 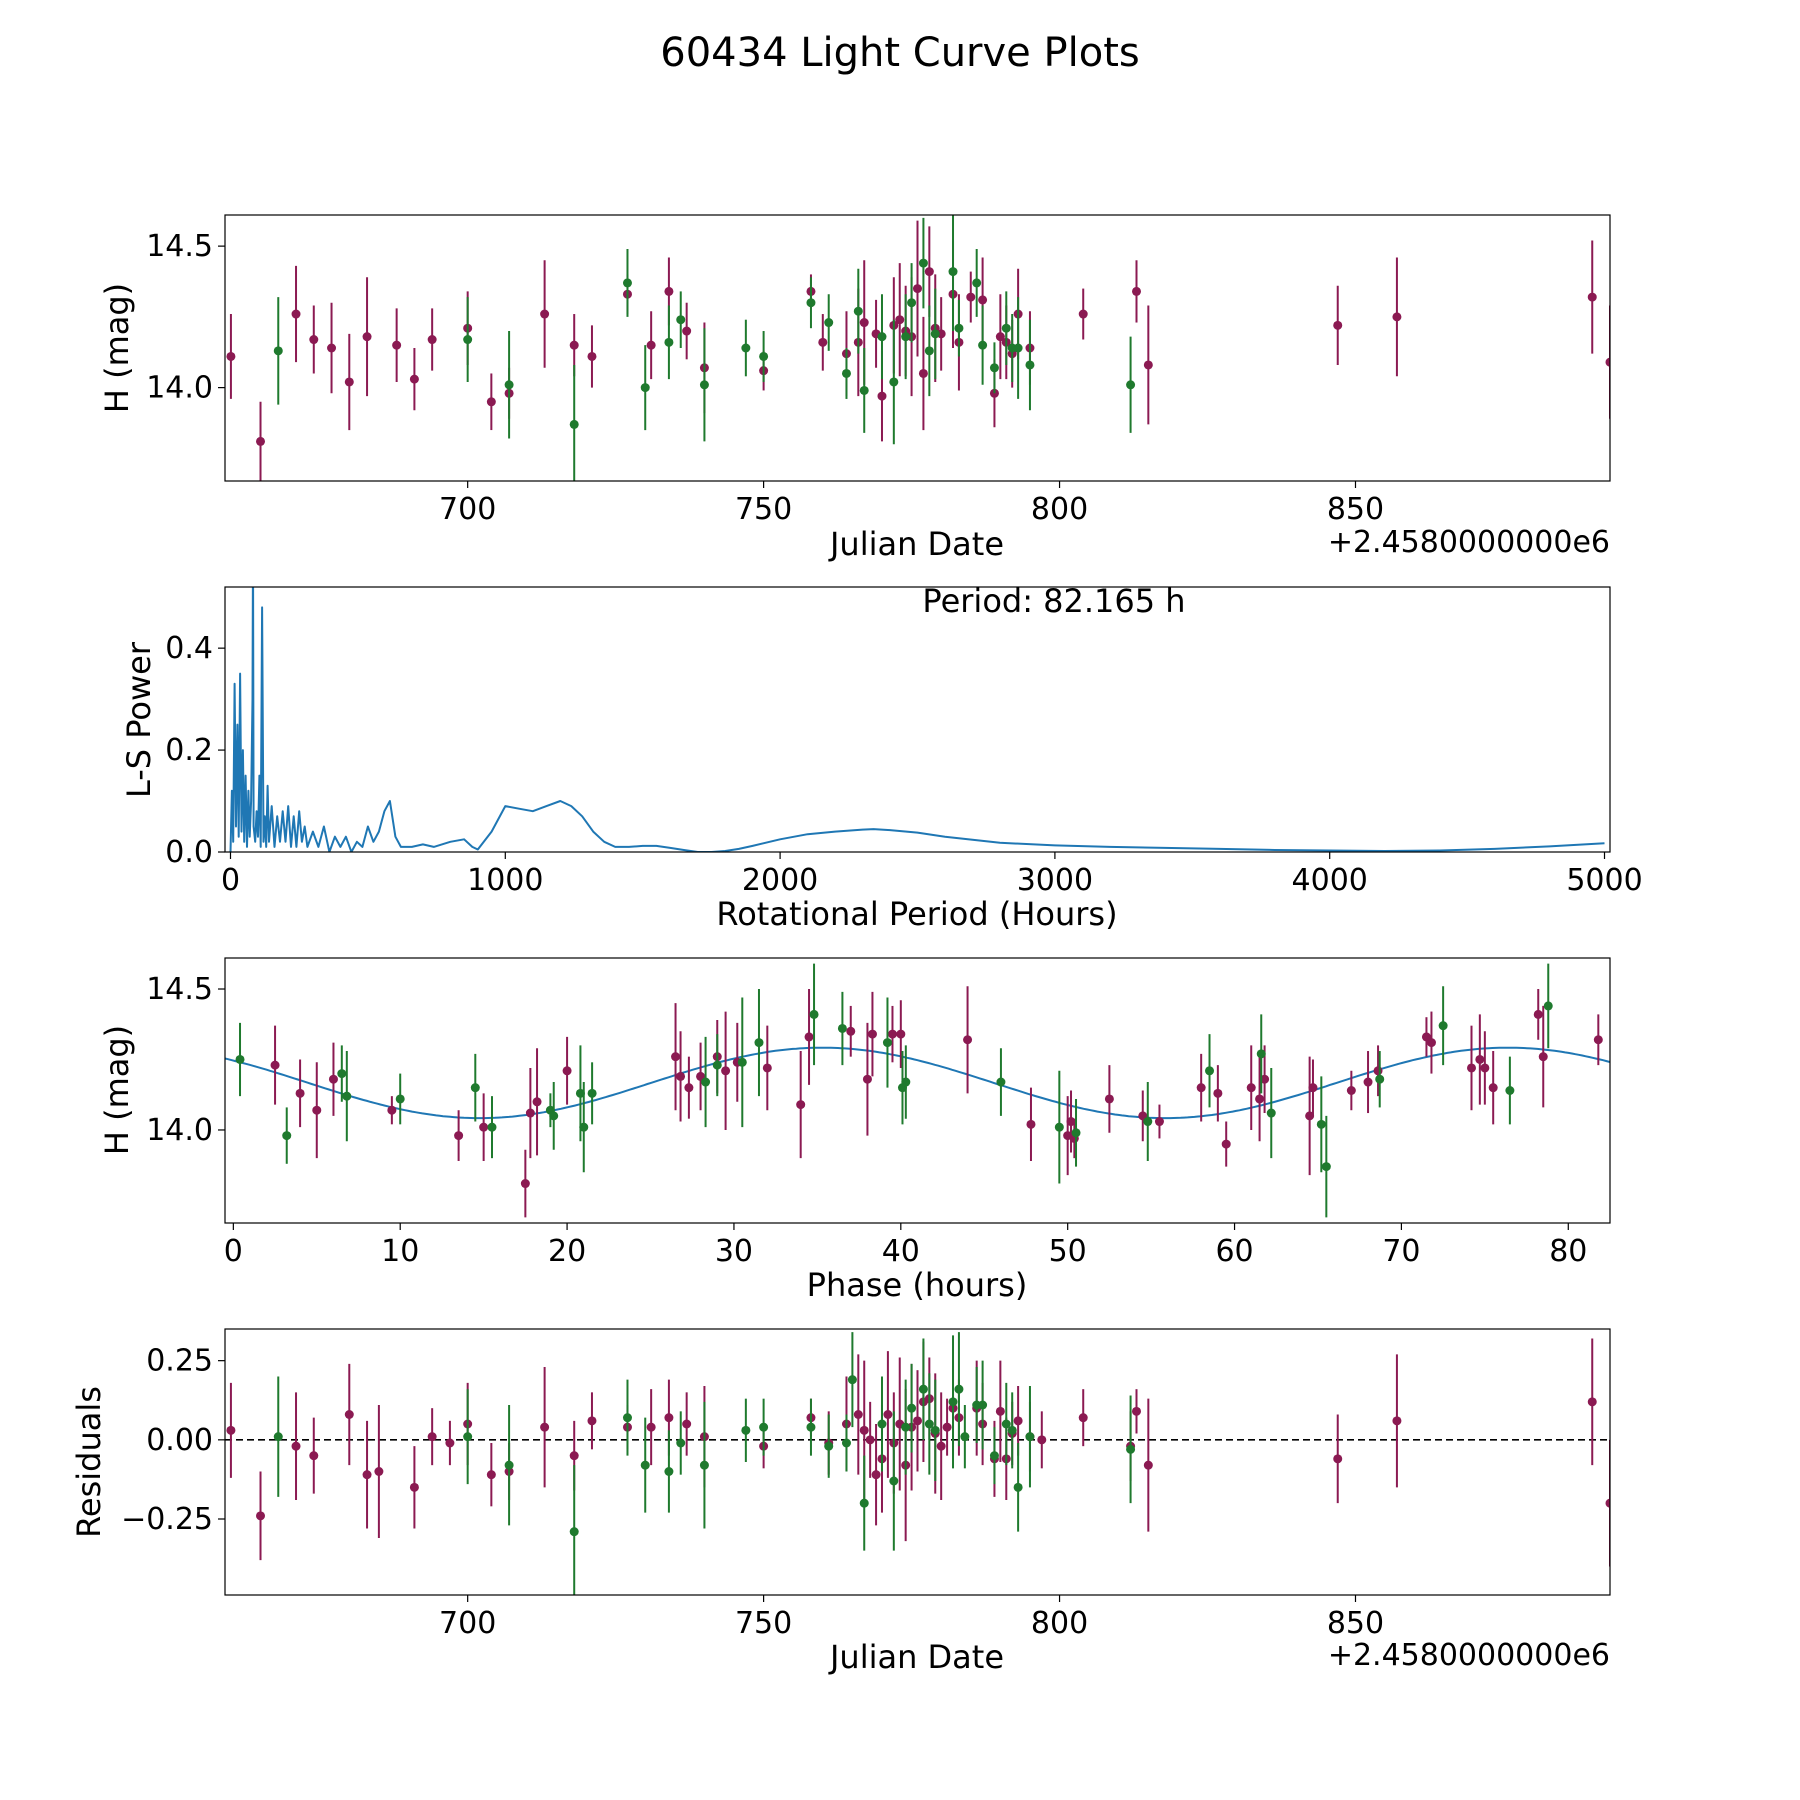 I want to click on residuals-xtick-label: 750, so click(x=763, y=1623).